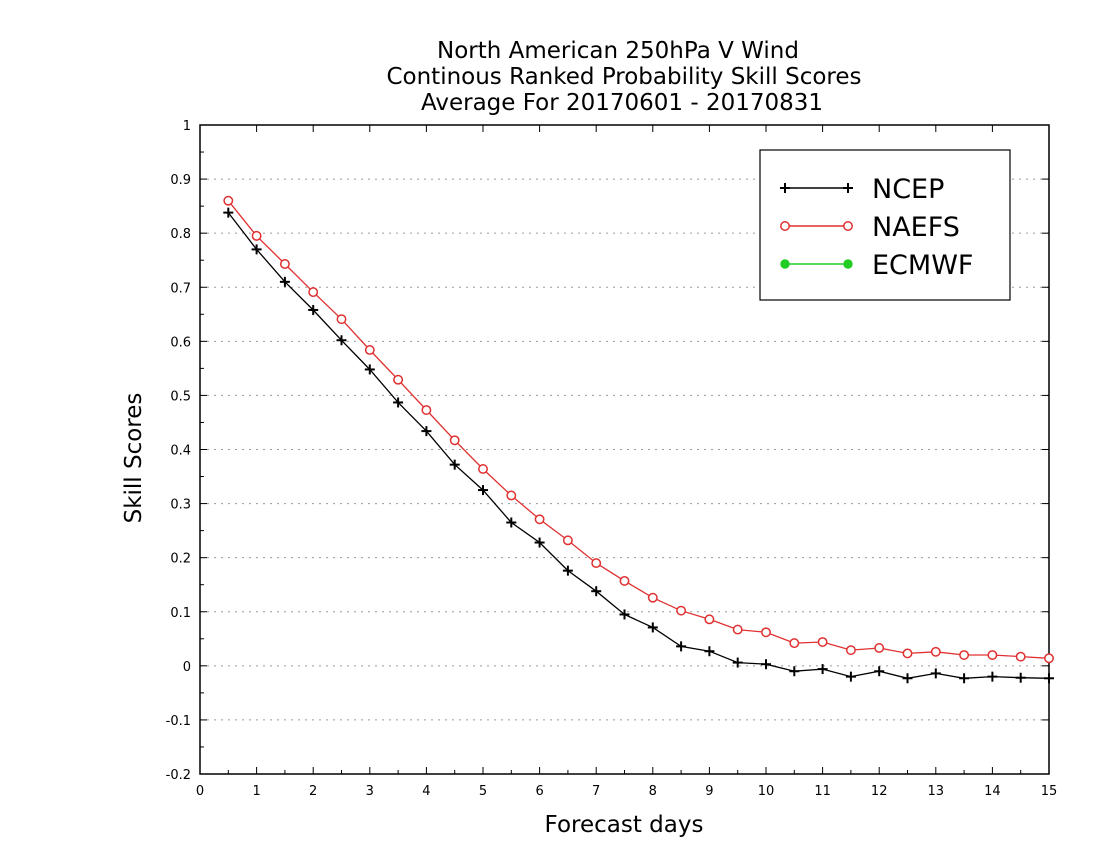  I want to click on x-tick-label: 2, so click(313, 791).